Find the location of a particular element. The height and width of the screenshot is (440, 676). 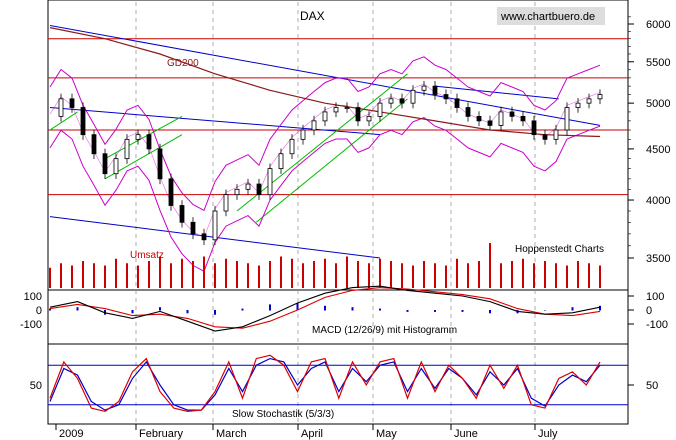

x-tick-label: July is located at coordinates (548, 434).